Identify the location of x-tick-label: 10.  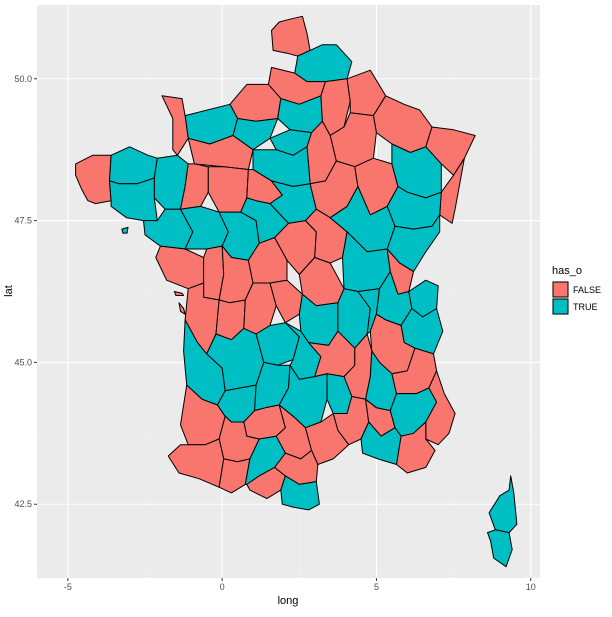
(531, 587).